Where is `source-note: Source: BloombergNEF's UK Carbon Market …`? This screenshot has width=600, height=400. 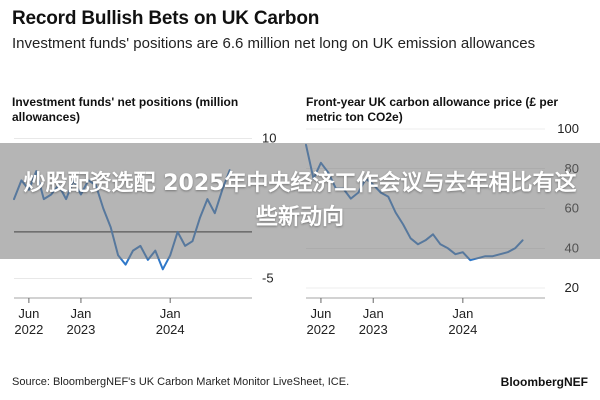 source-note: Source: BloombergNEF's UK Carbon Market … is located at coordinates (181, 382).